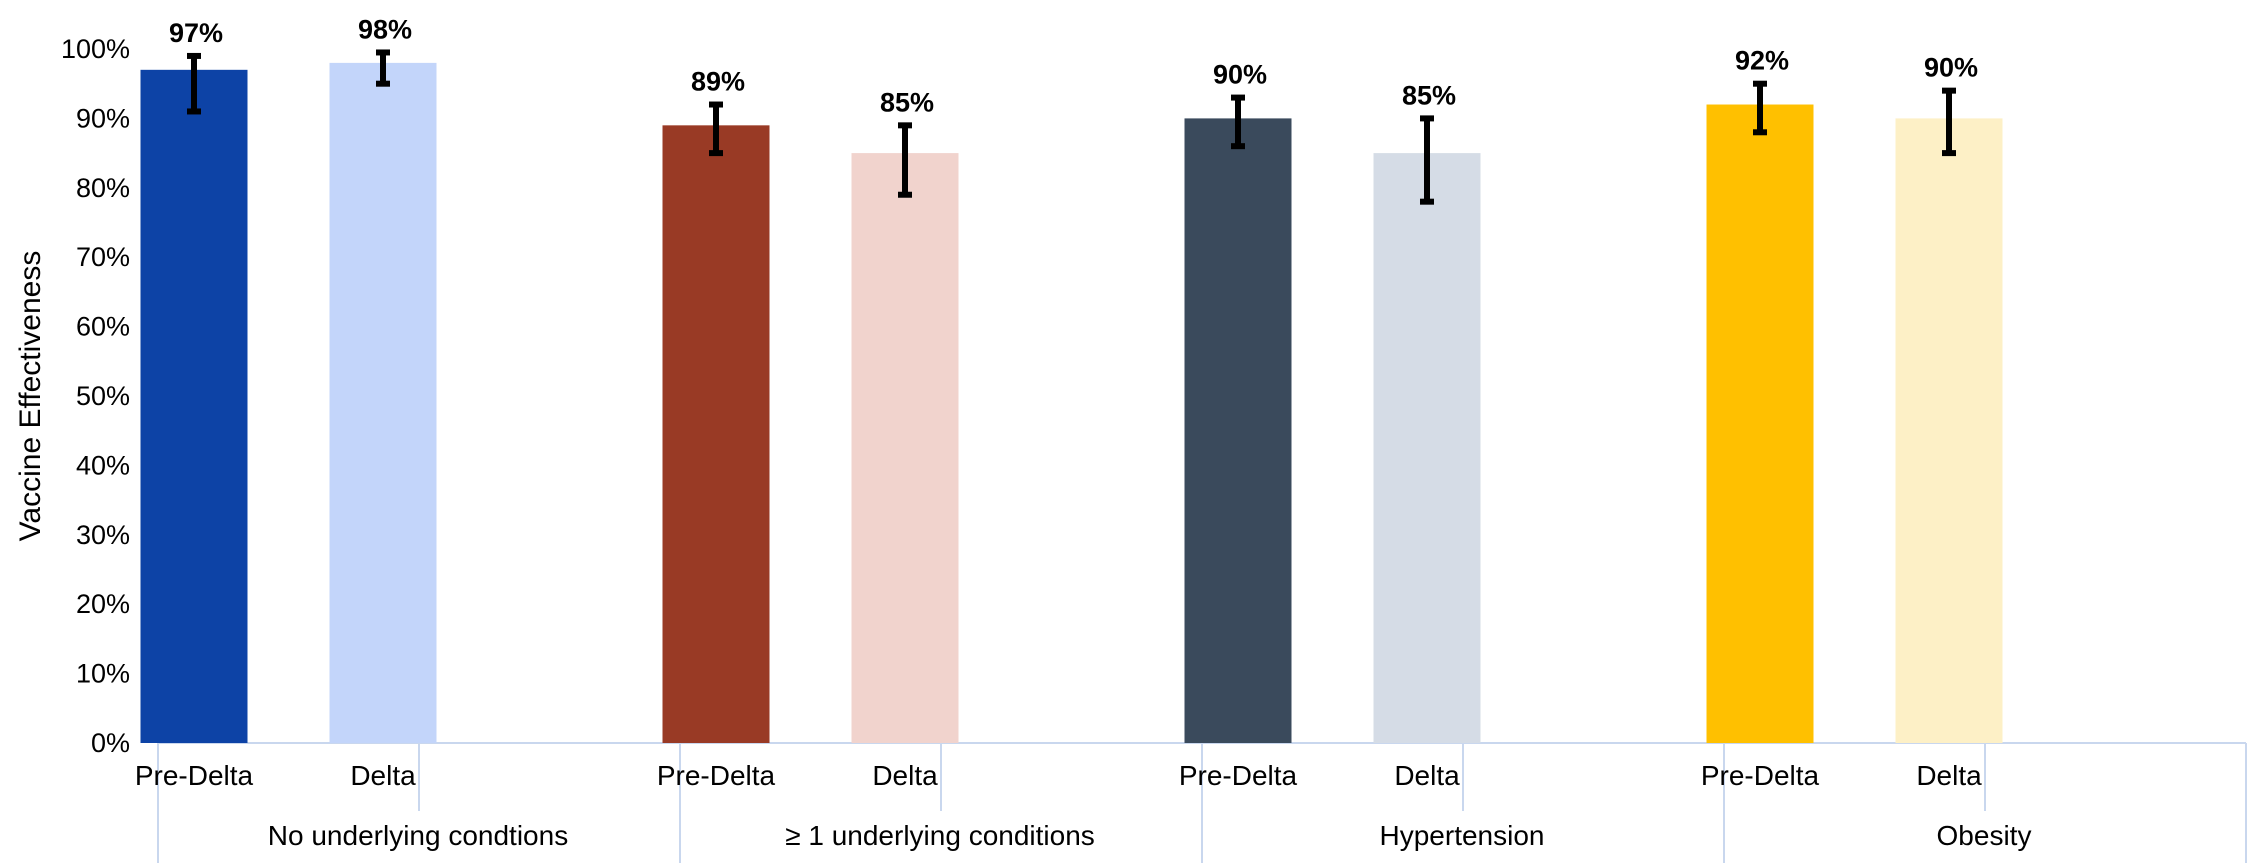 The image size is (2252, 868). Describe the element at coordinates (103, 535) in the screenshot. I see `y-tick-label: 30%` at that location.